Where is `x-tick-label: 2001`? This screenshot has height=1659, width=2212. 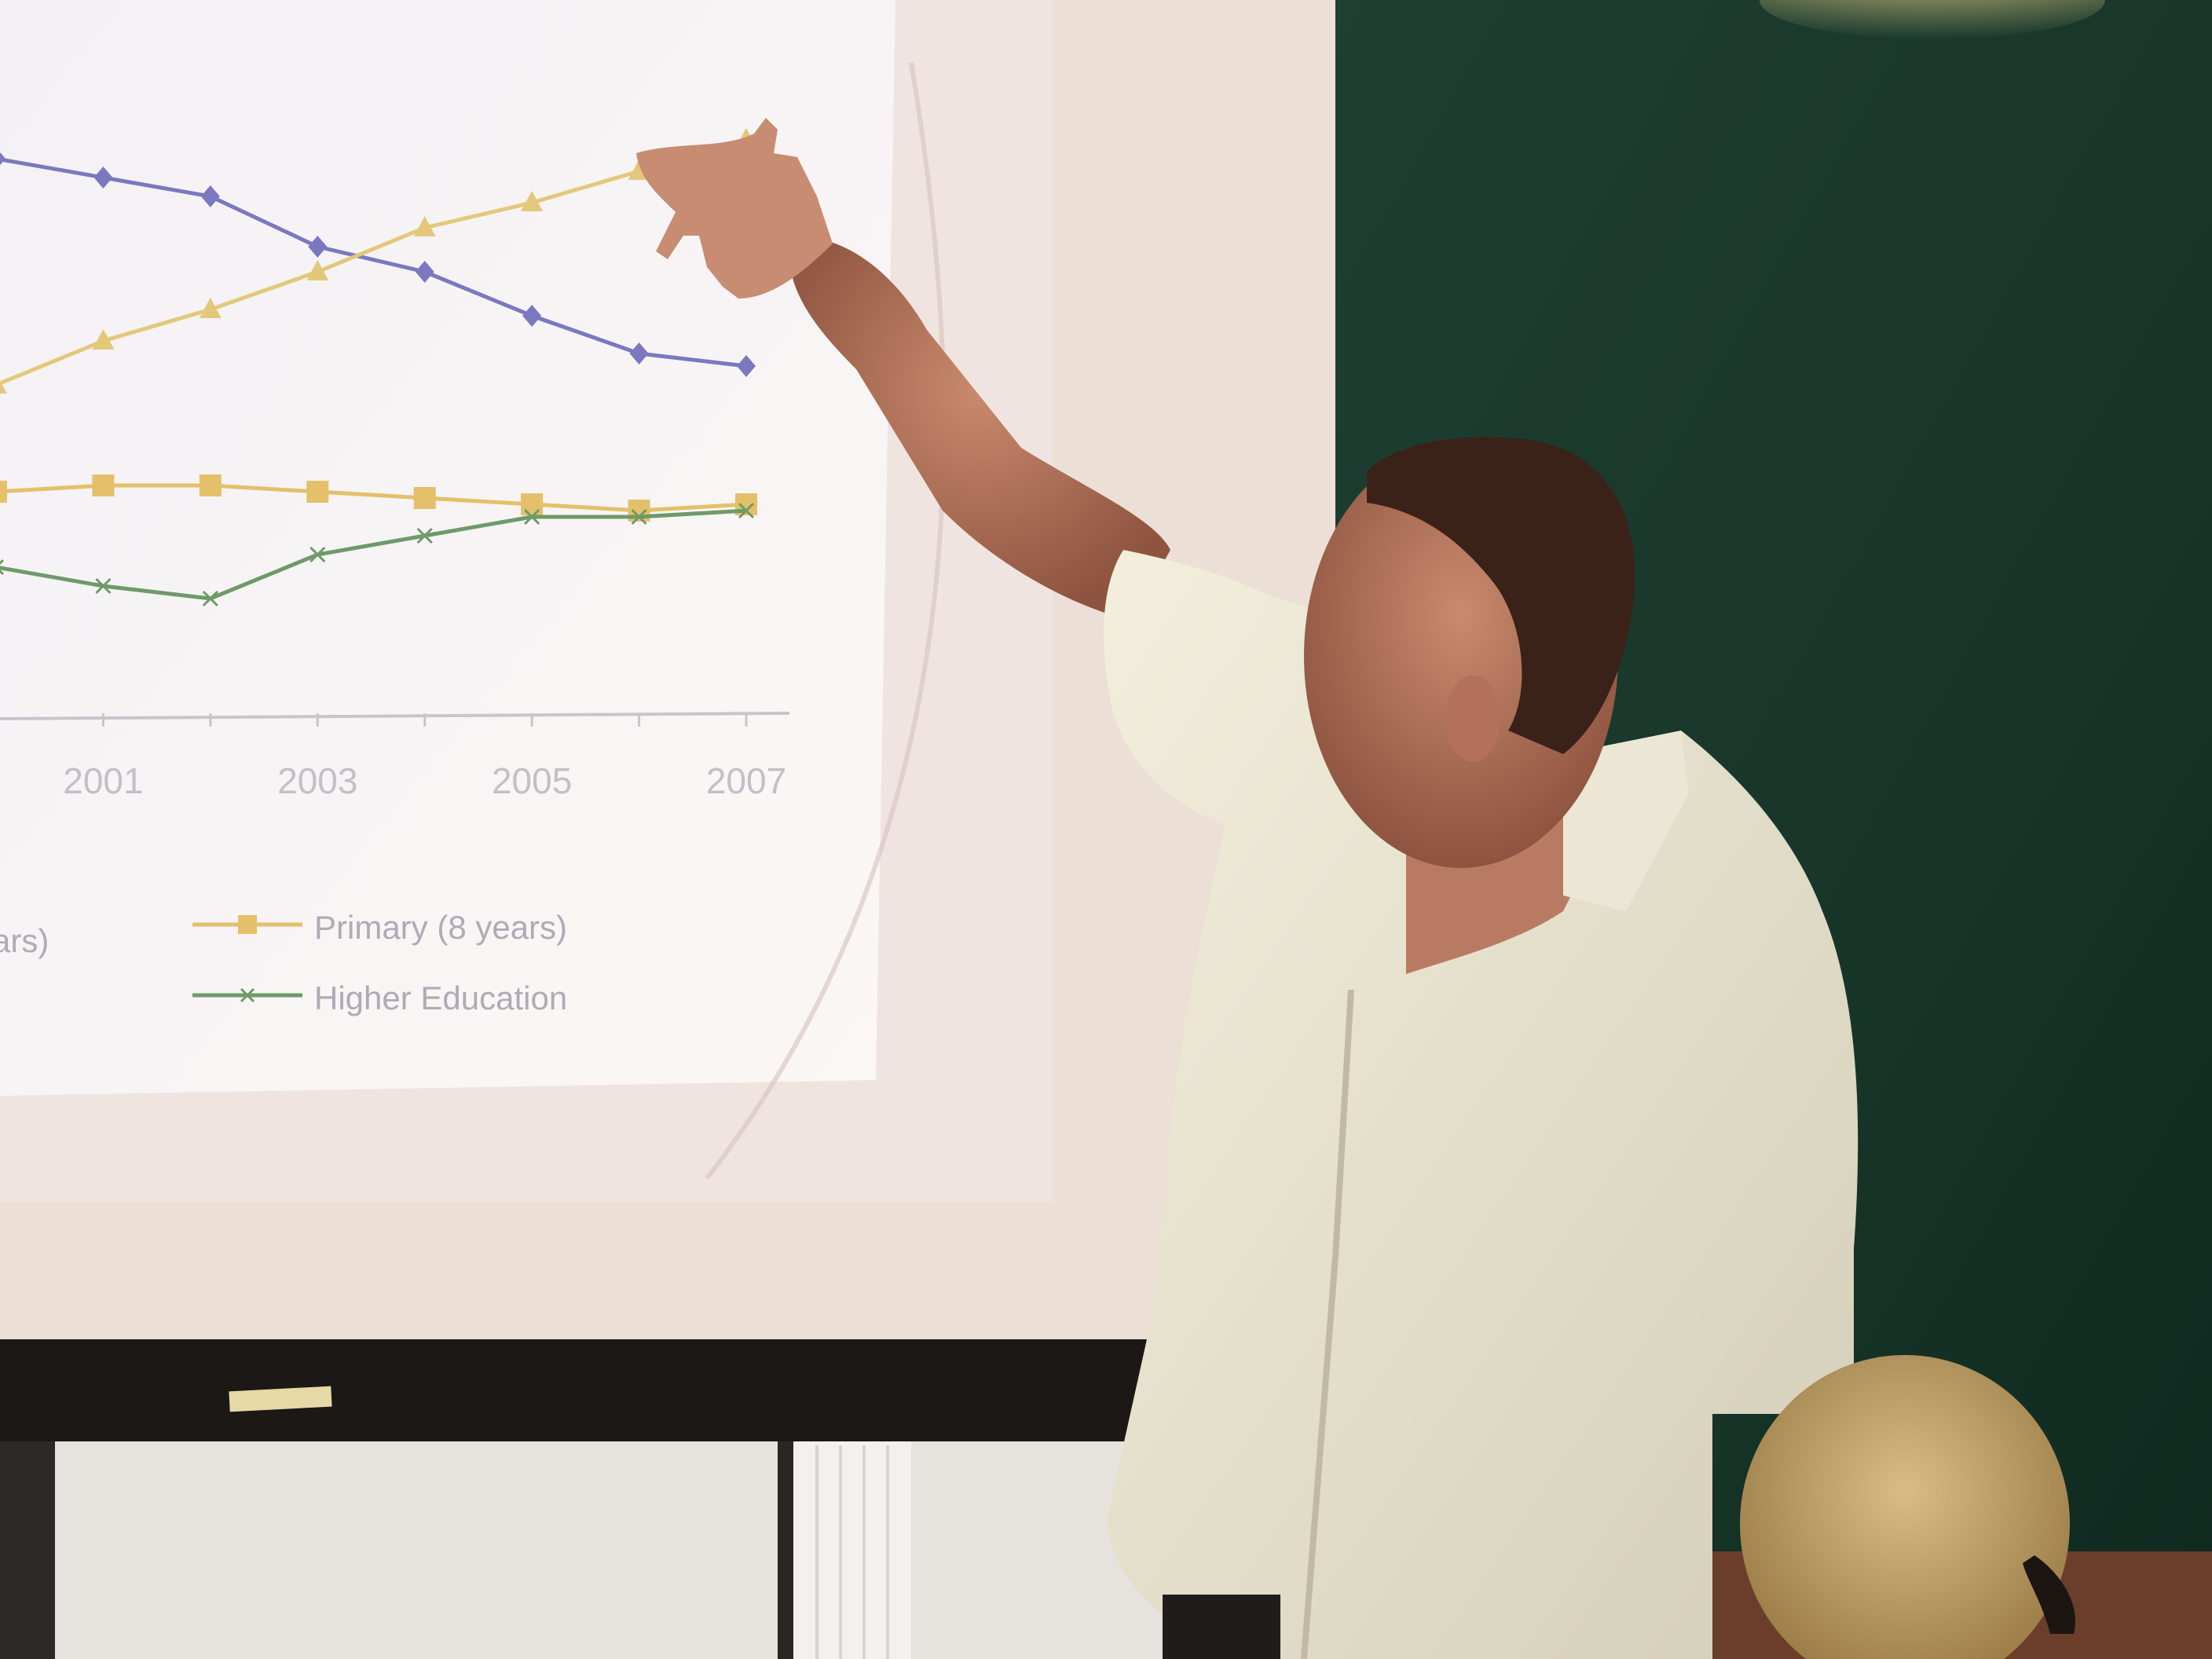
x-tick-label: 2001 is located at coordinates (103, 780).